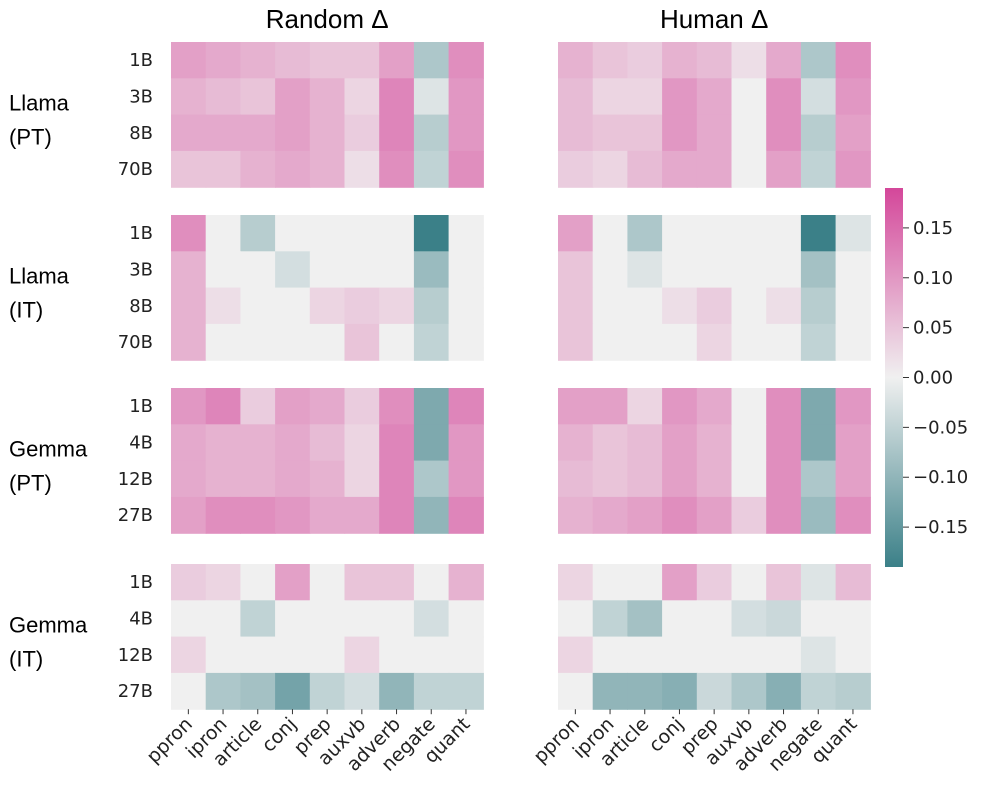 Image resolution: width=997 pixels, height=805 pixels. Describe the element at coordinates (39, 103) in the screenshot. I see `group-label-model: Llama` at that location.